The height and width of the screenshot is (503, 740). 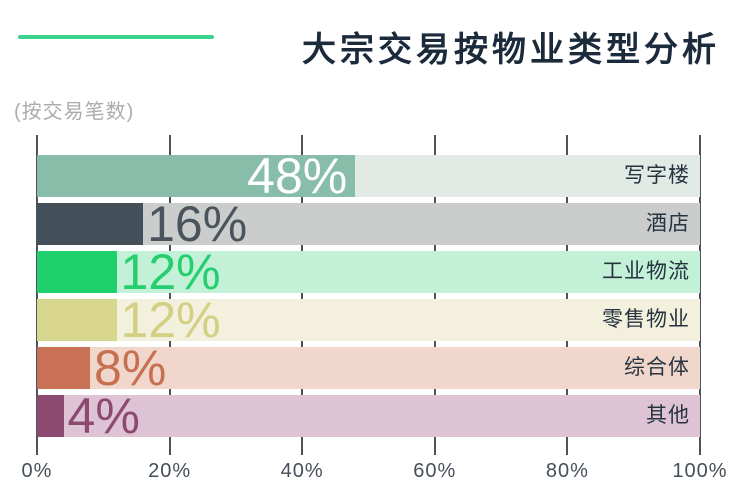 I want to click on bar-value-label: 16%, so click(x=197, y=224).